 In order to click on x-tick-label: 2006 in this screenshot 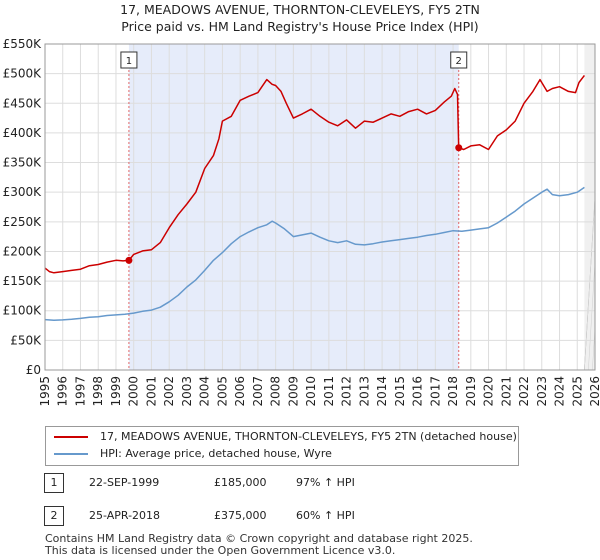, I will do `click(240, 391)`.